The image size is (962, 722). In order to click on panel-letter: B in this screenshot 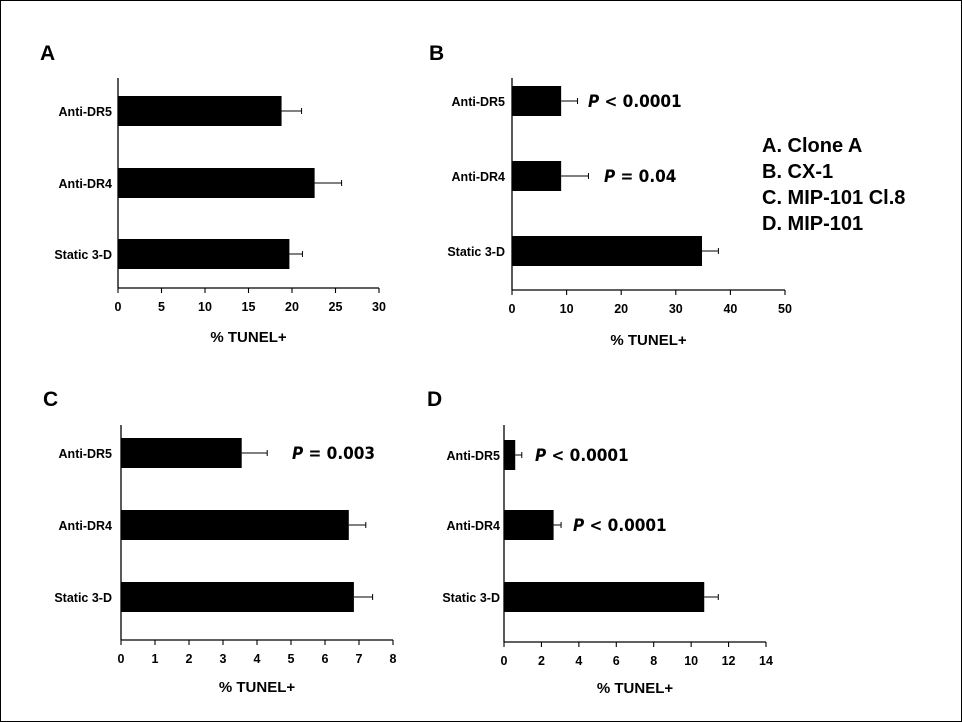, I will do `click(436, 53)`.